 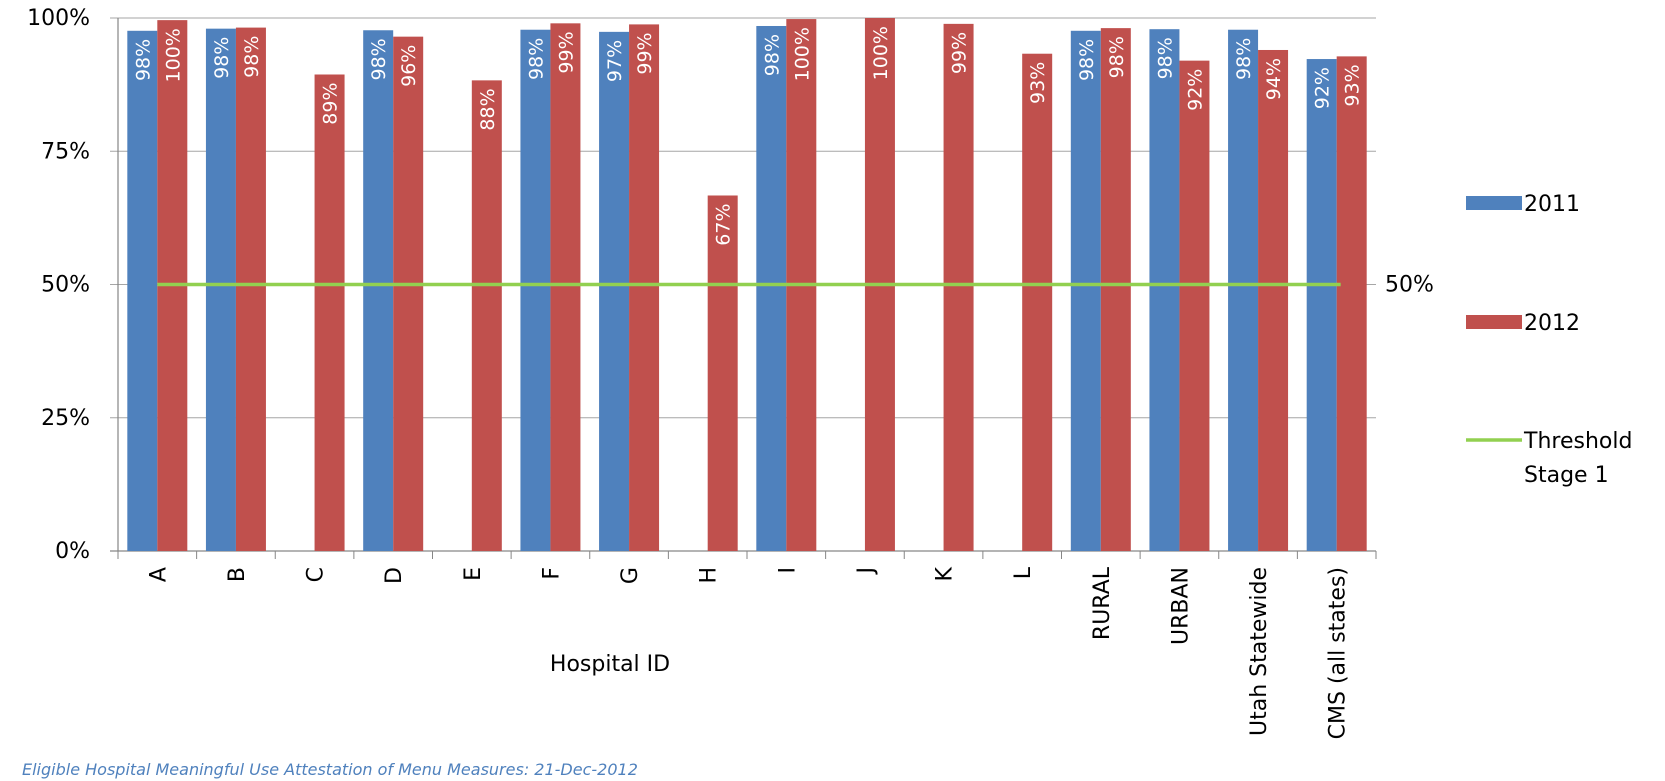 I want to click on bar-2011-Utah Statewide, so click(x=1243, y=290).